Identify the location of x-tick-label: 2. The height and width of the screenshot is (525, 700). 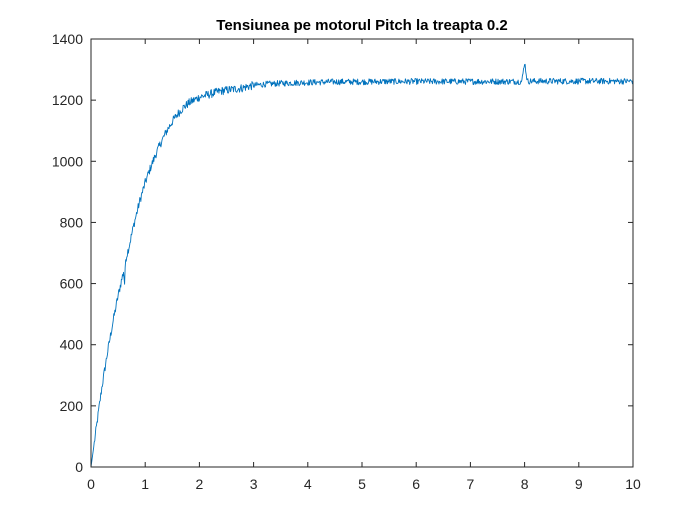
(200, 484).